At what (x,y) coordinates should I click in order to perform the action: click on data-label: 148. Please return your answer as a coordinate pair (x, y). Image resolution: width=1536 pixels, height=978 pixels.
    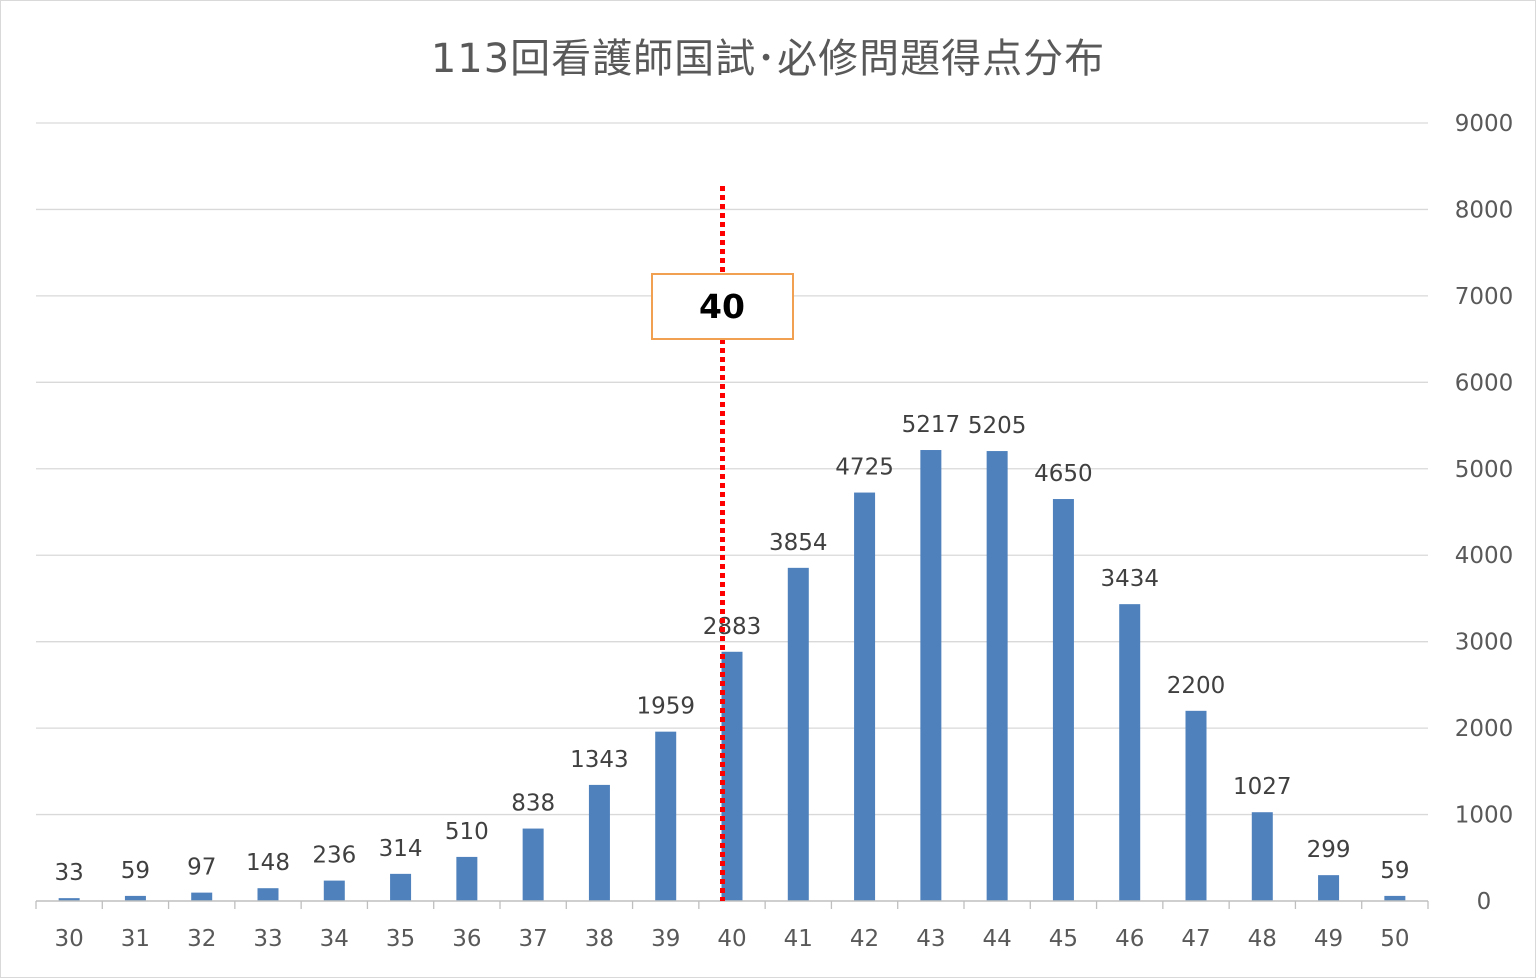
    Looking at the image, I should click on (268, 863).